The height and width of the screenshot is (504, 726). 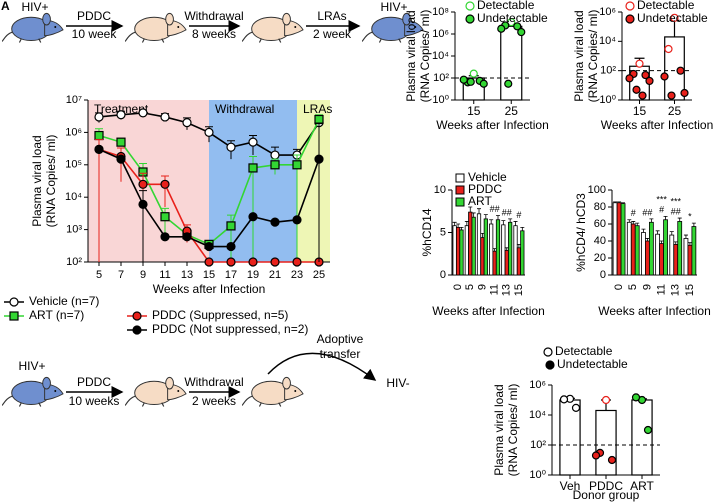 I want to click on legend-swatch, so click(x=460, y=202).